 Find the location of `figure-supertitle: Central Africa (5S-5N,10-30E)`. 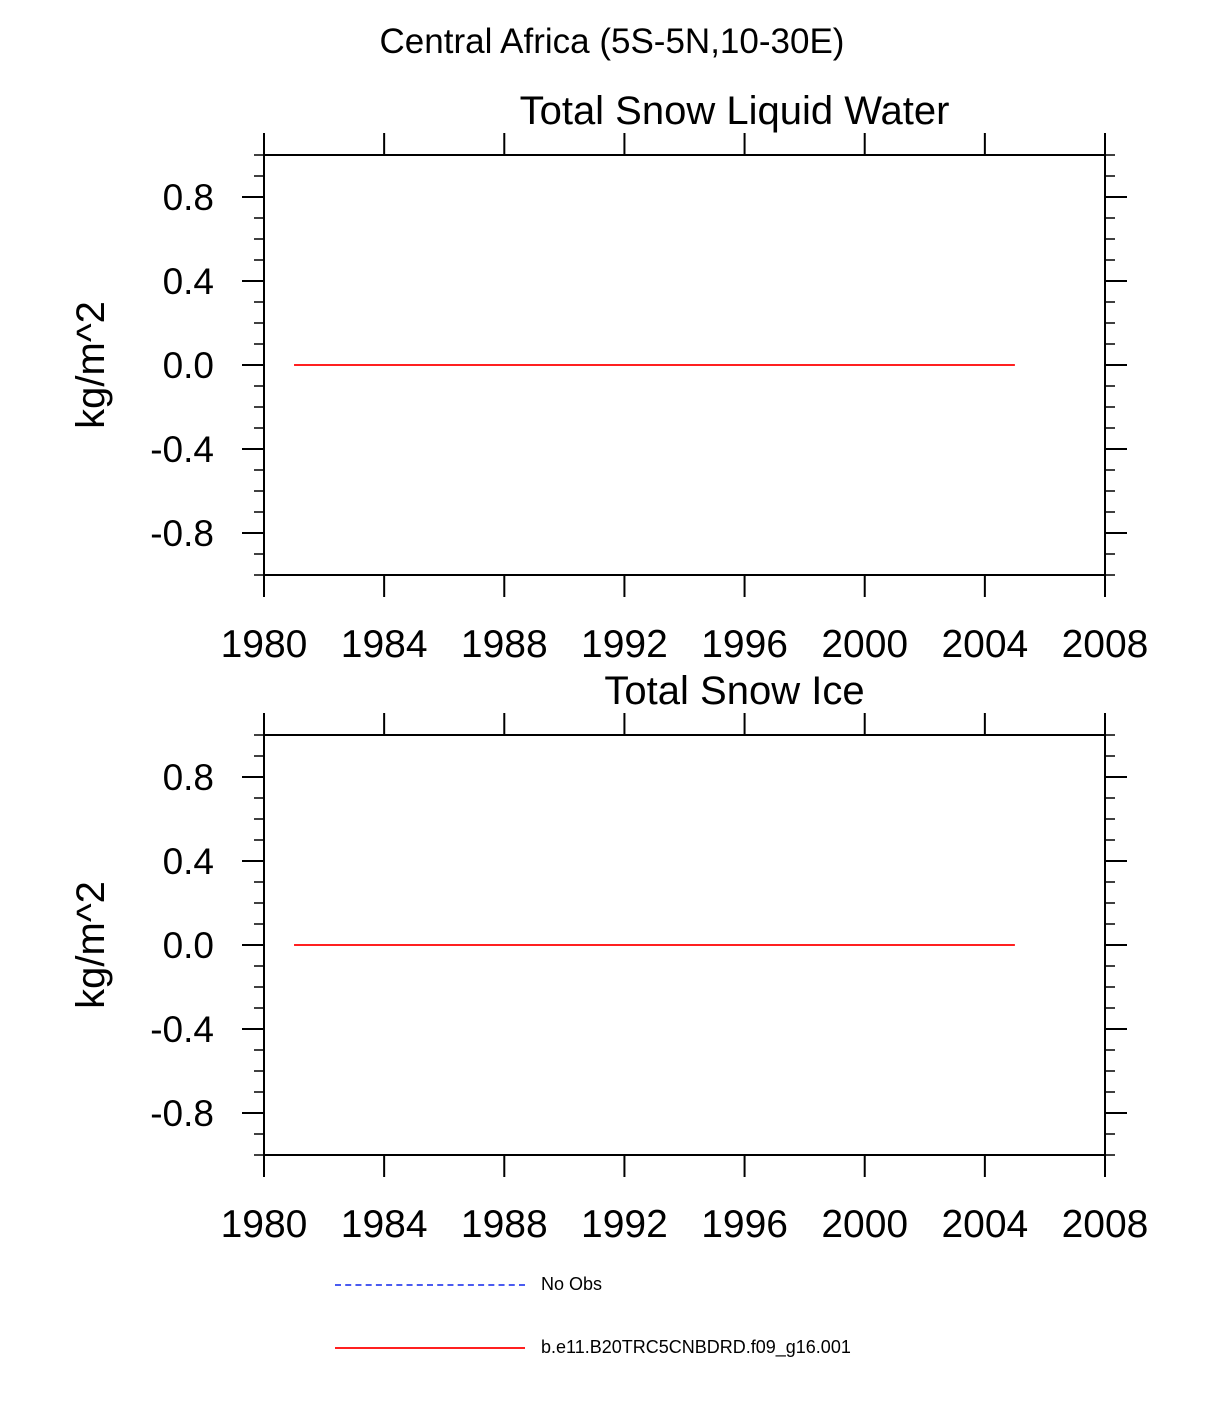

figure-supertitle: Central Africa (5S-5N,10-30E) is located at coordinates (612, 42).